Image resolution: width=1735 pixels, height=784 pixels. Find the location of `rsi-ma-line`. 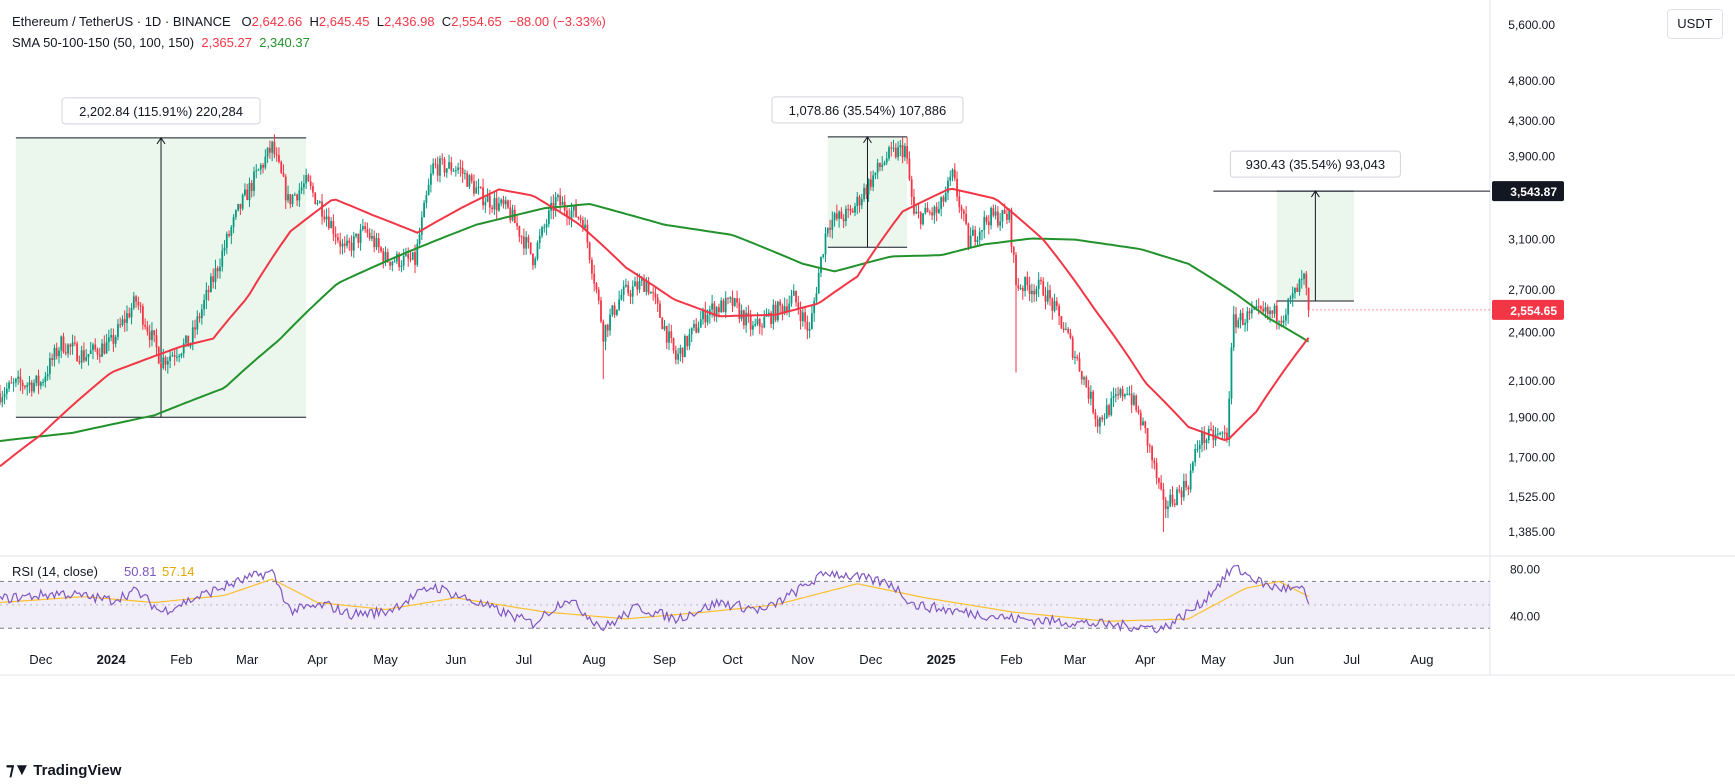

rsi-ma-line is located at coordinates (654, 600).